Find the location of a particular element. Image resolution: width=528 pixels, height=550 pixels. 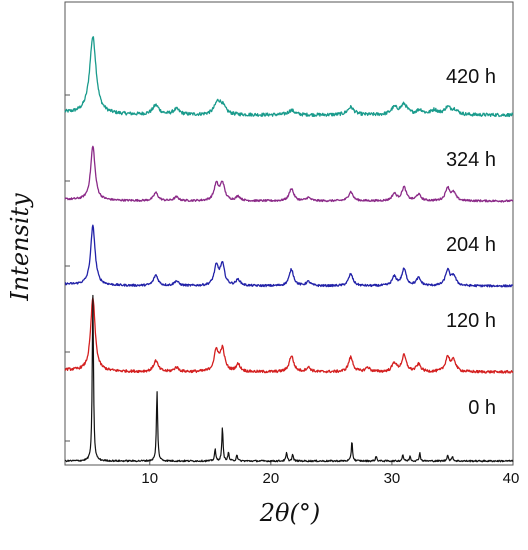

series-label: 120 h is located at coordinates (471, 321).